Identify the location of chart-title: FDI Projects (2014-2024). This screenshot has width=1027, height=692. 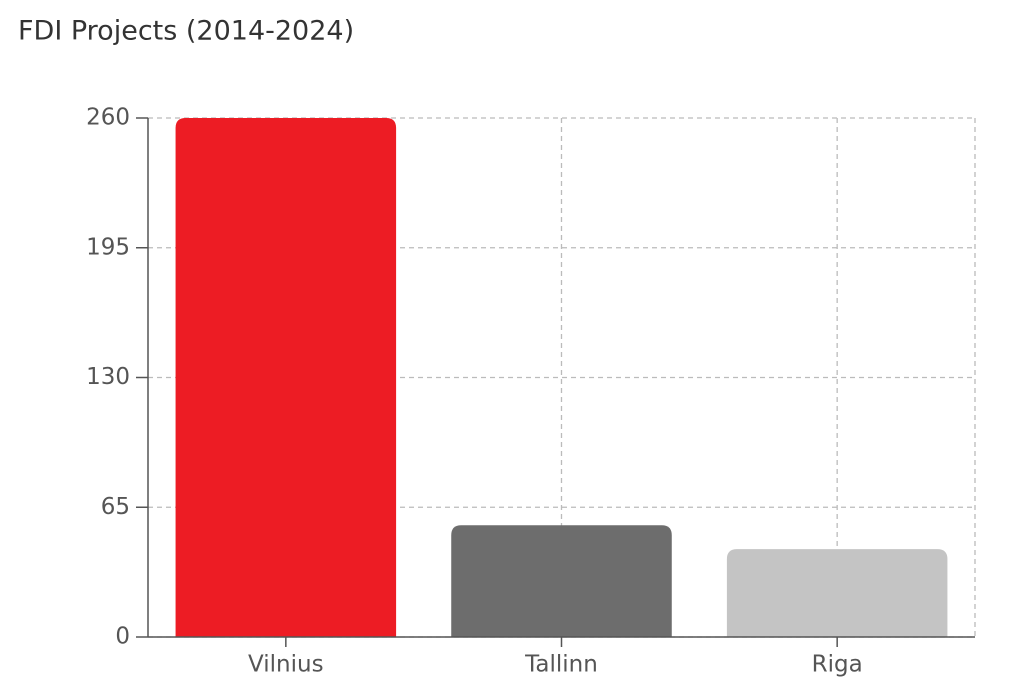
(186, 31).